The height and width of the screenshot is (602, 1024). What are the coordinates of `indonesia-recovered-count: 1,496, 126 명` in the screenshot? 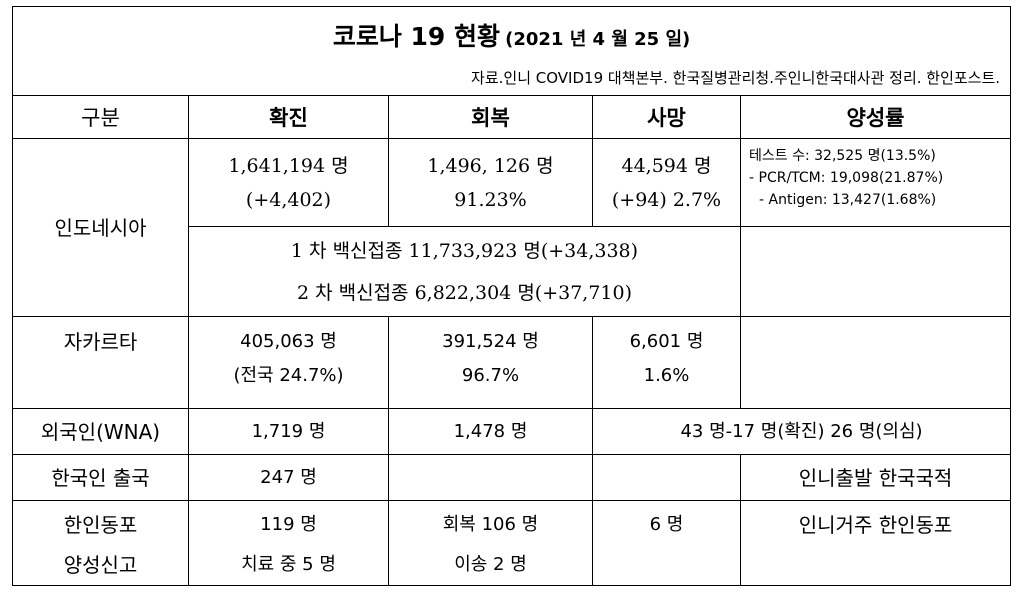 It's located at (490, 165).